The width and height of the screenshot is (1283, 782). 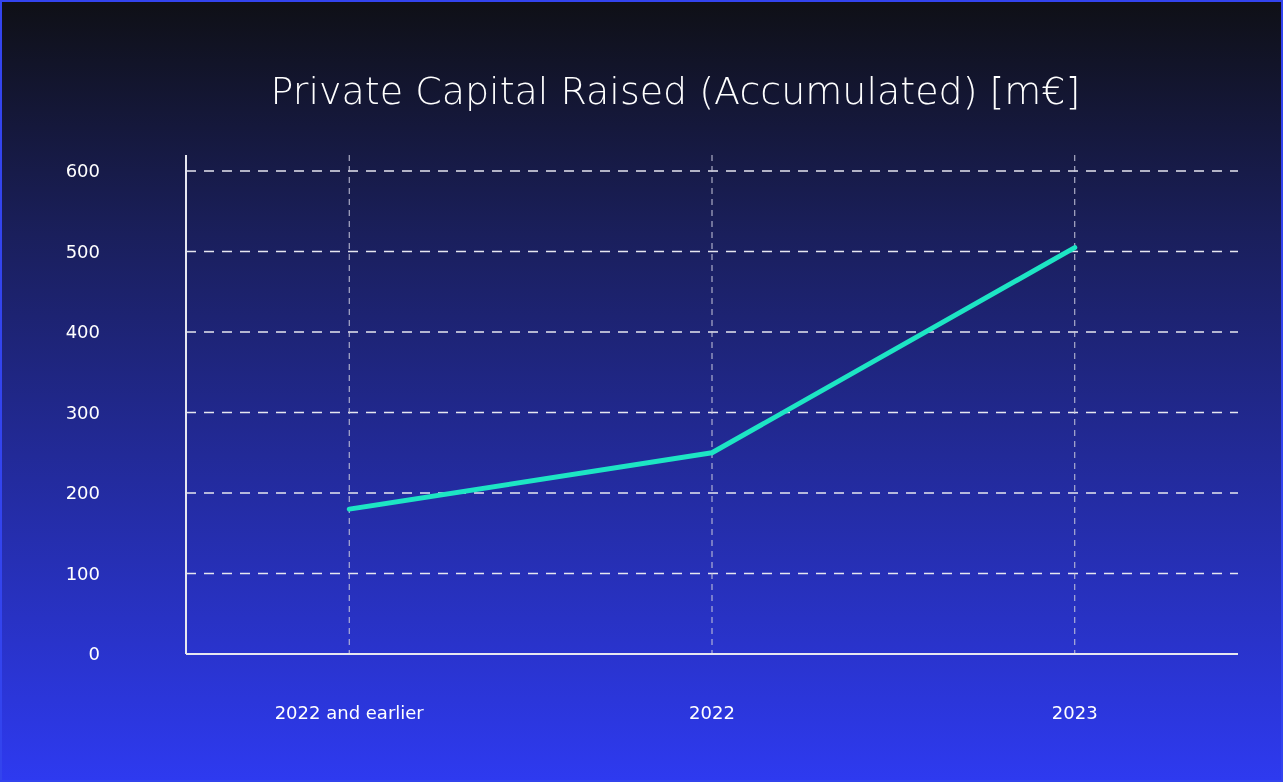 What do you see at coordinates (1074, 712) in the screenshot?
I see `x-tick-label: 2023` at bounding box center [1074, 712].